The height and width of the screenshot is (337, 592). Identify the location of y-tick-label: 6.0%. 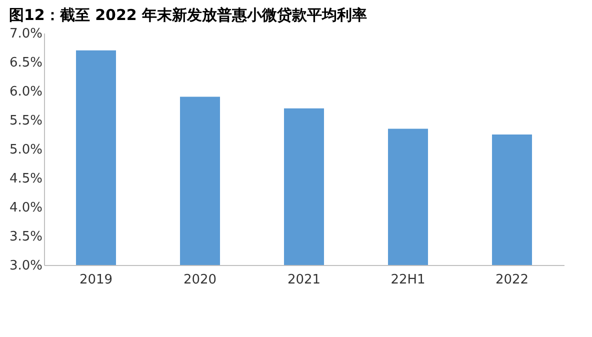
(25, 92).